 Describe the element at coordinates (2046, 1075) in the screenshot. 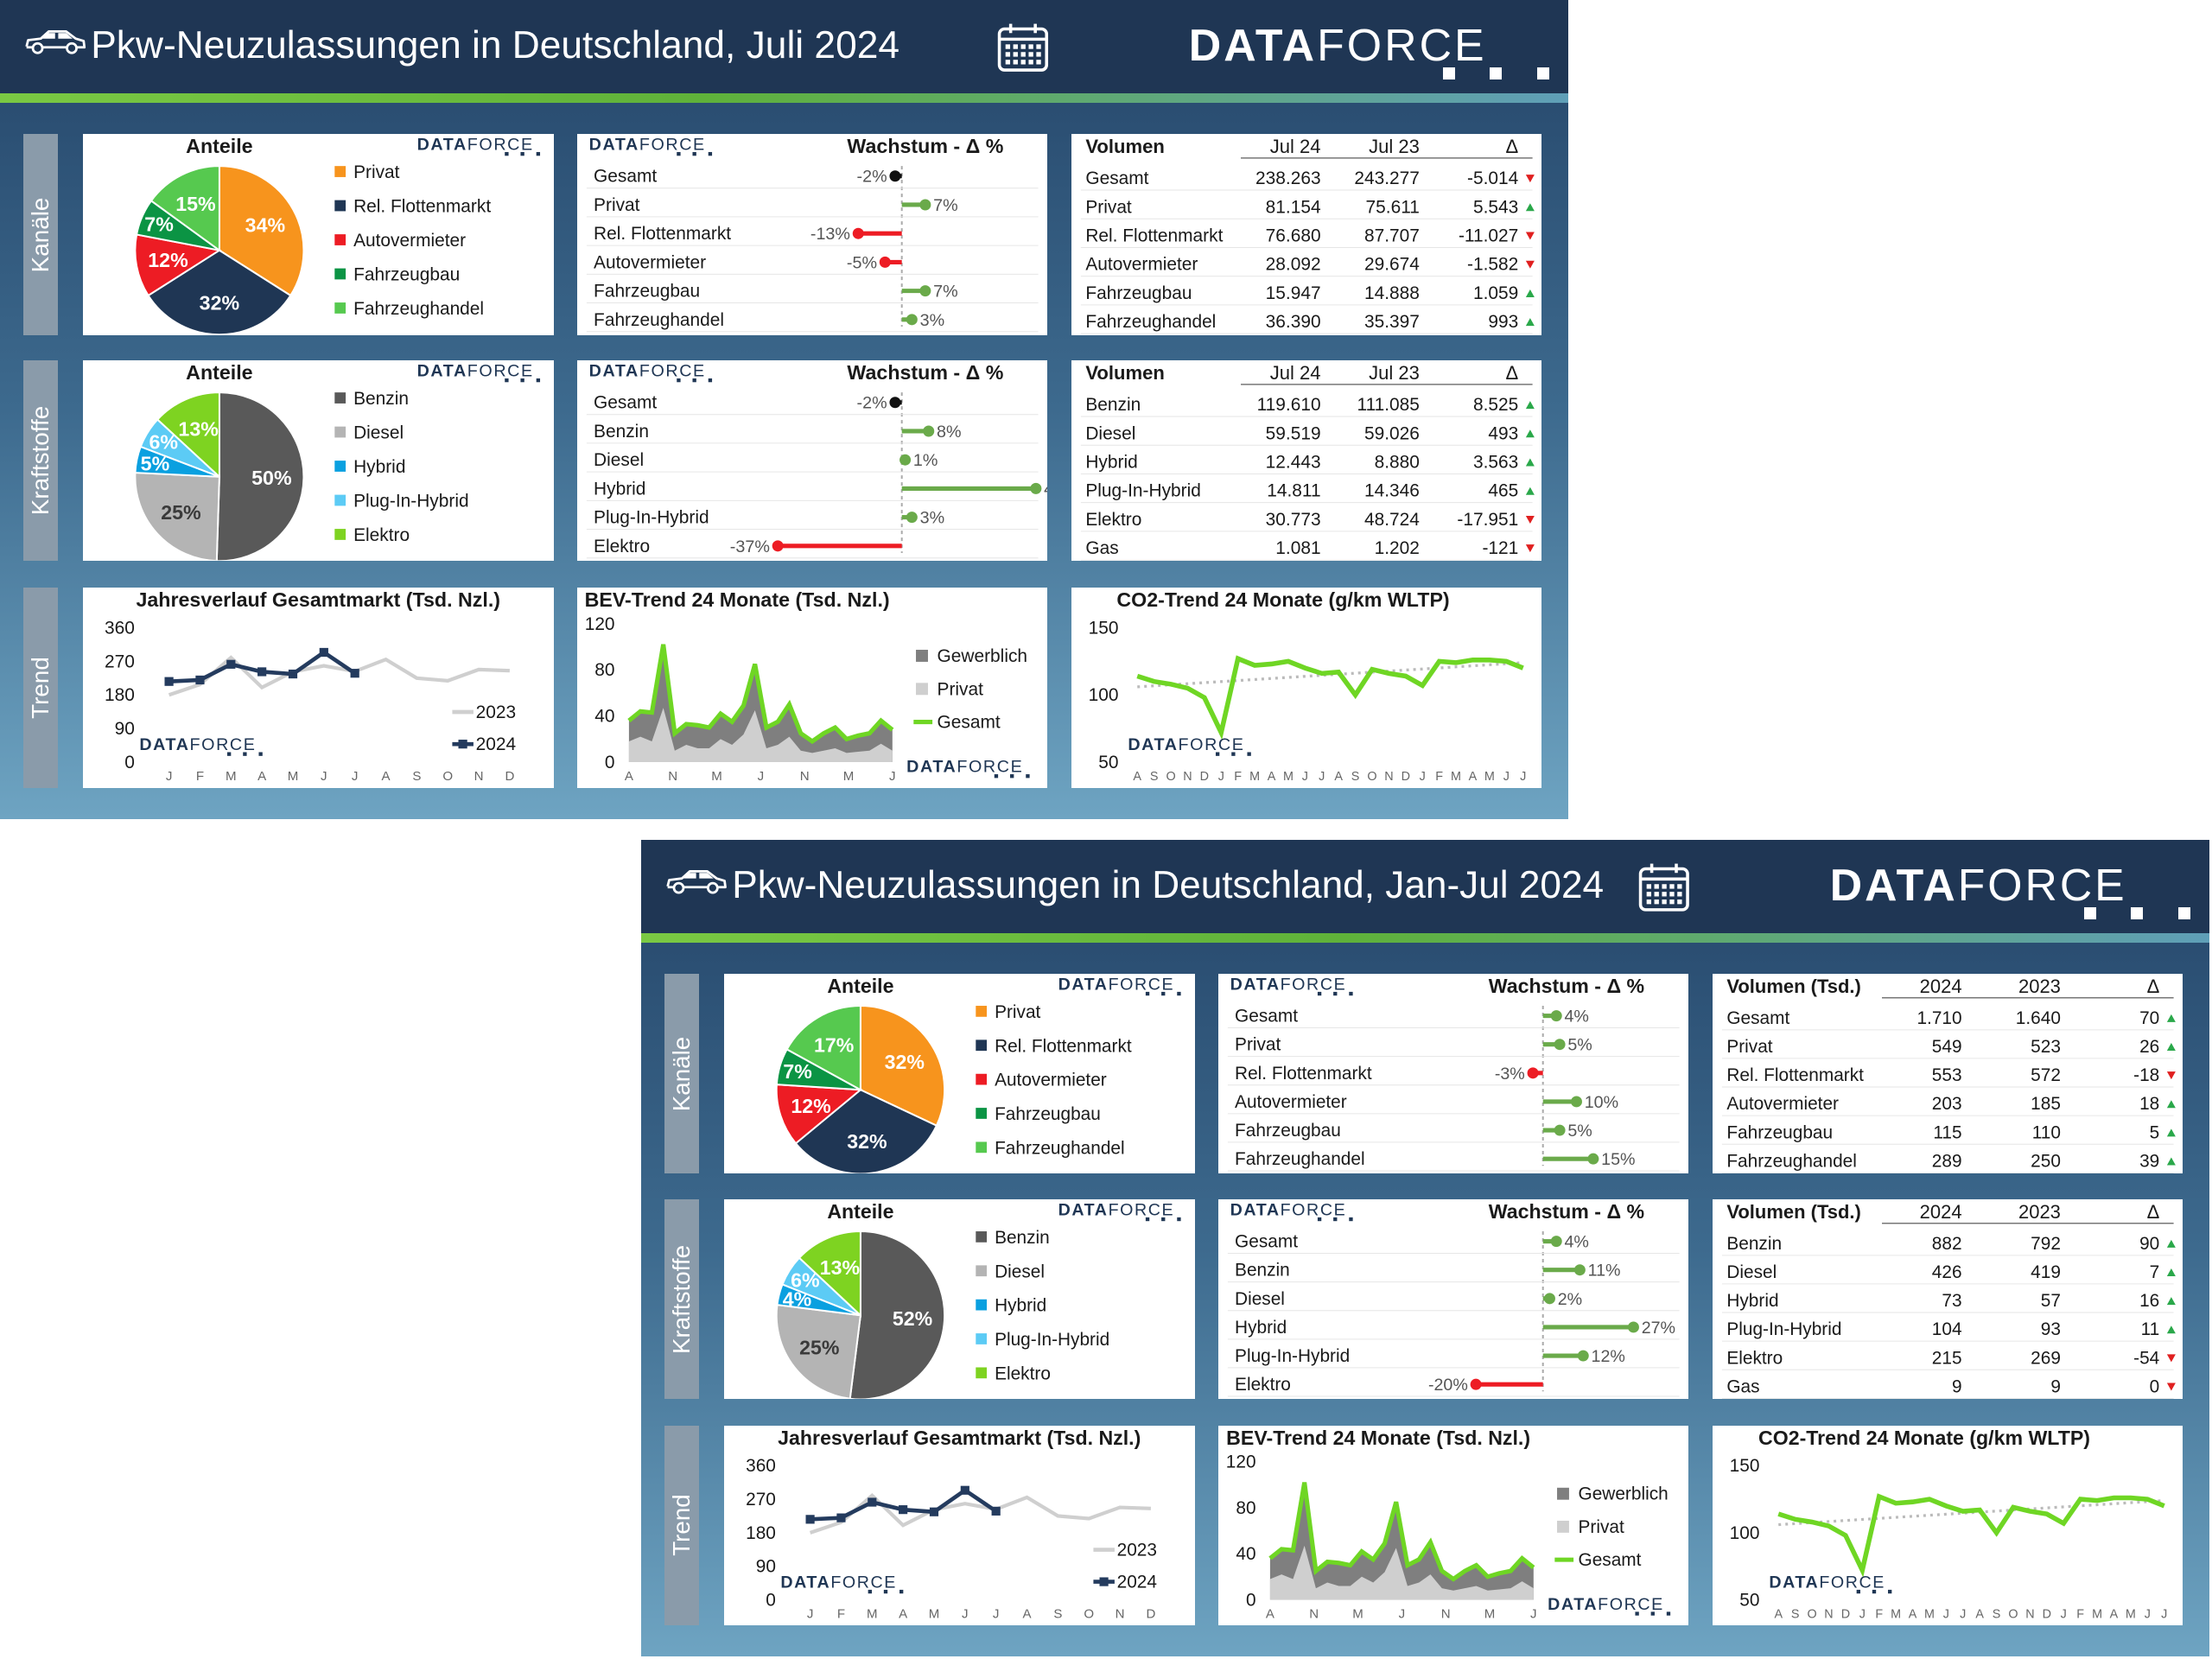

I see `table-cell: 572` at that location.